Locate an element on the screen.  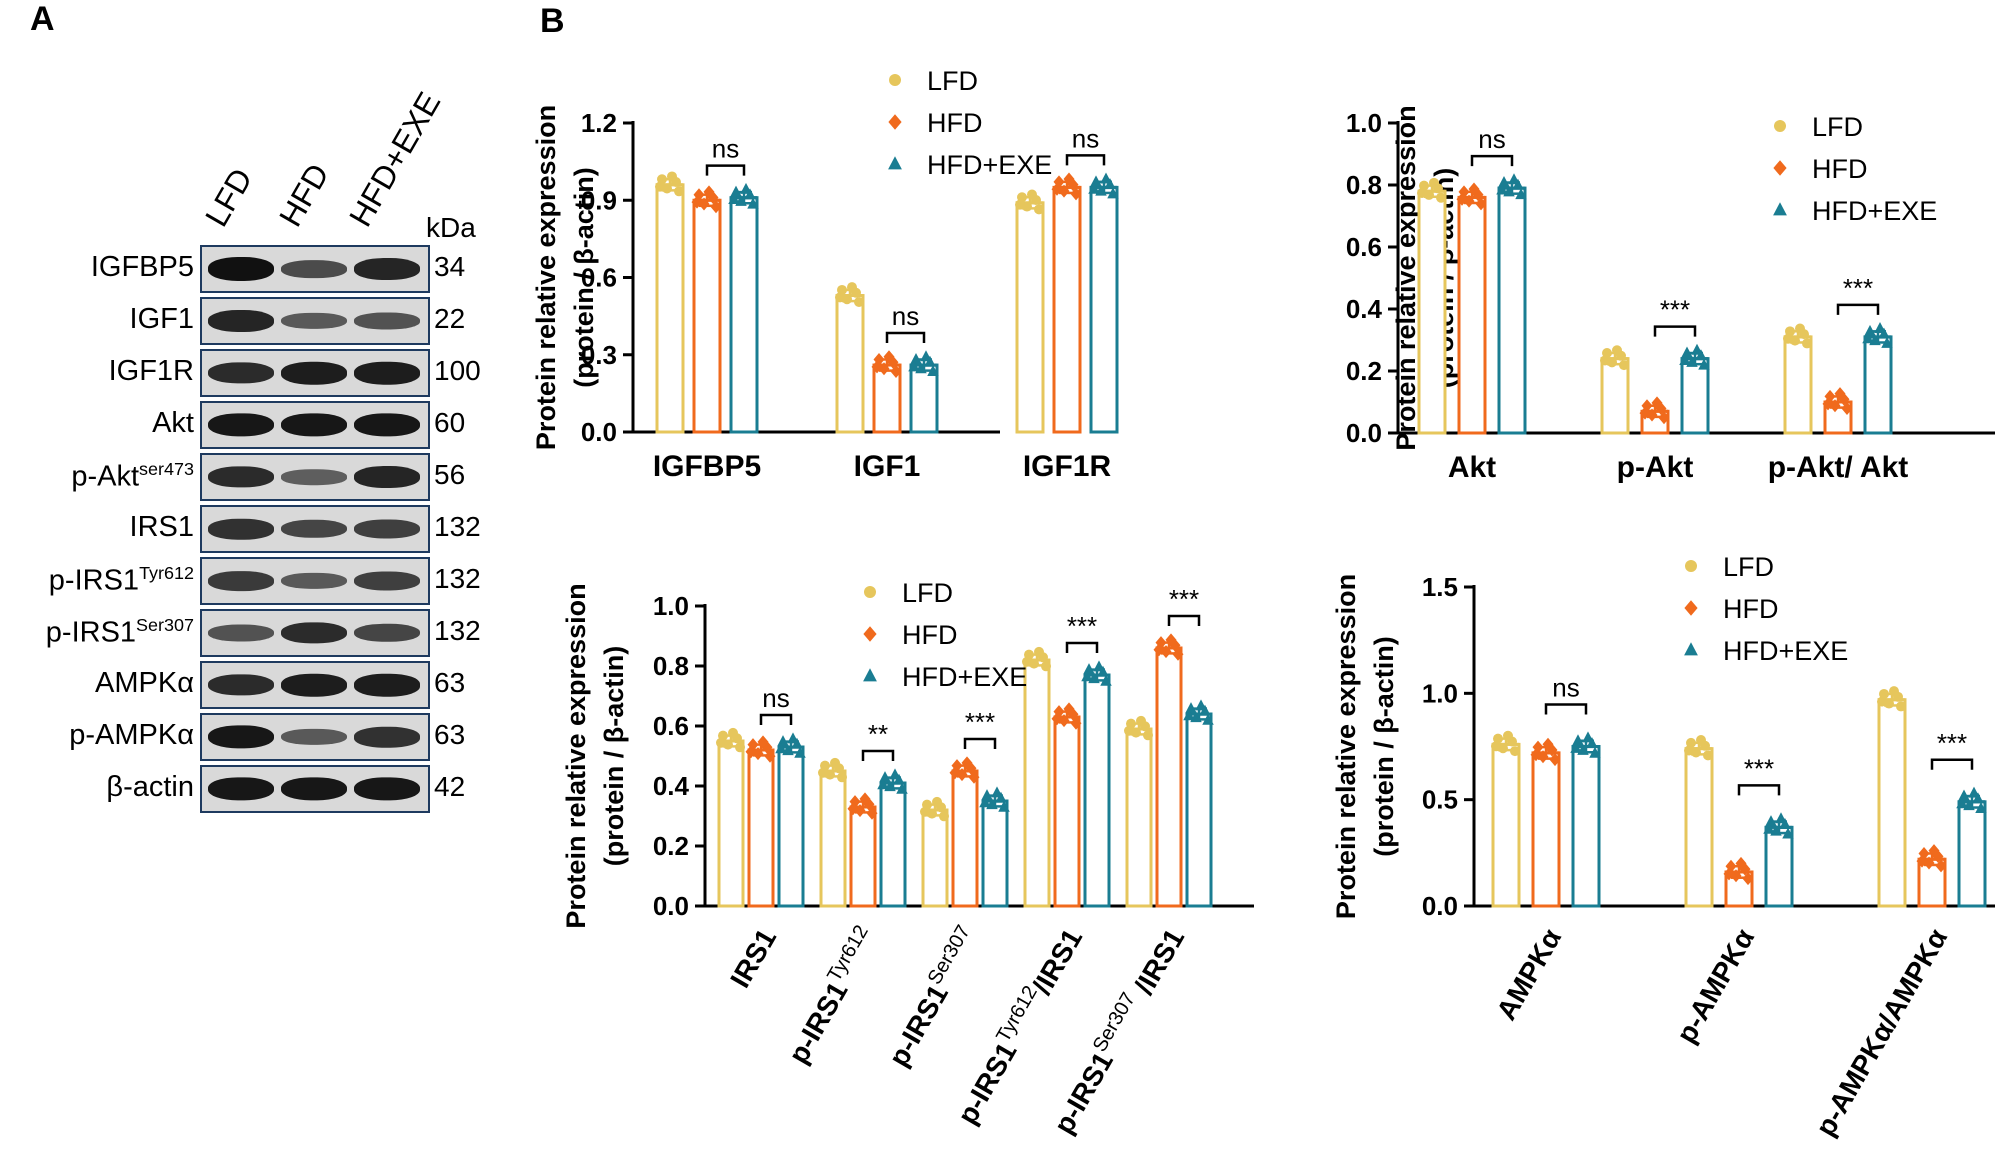
y-tick-label: 0.4 is located at coordinates (671, 786).